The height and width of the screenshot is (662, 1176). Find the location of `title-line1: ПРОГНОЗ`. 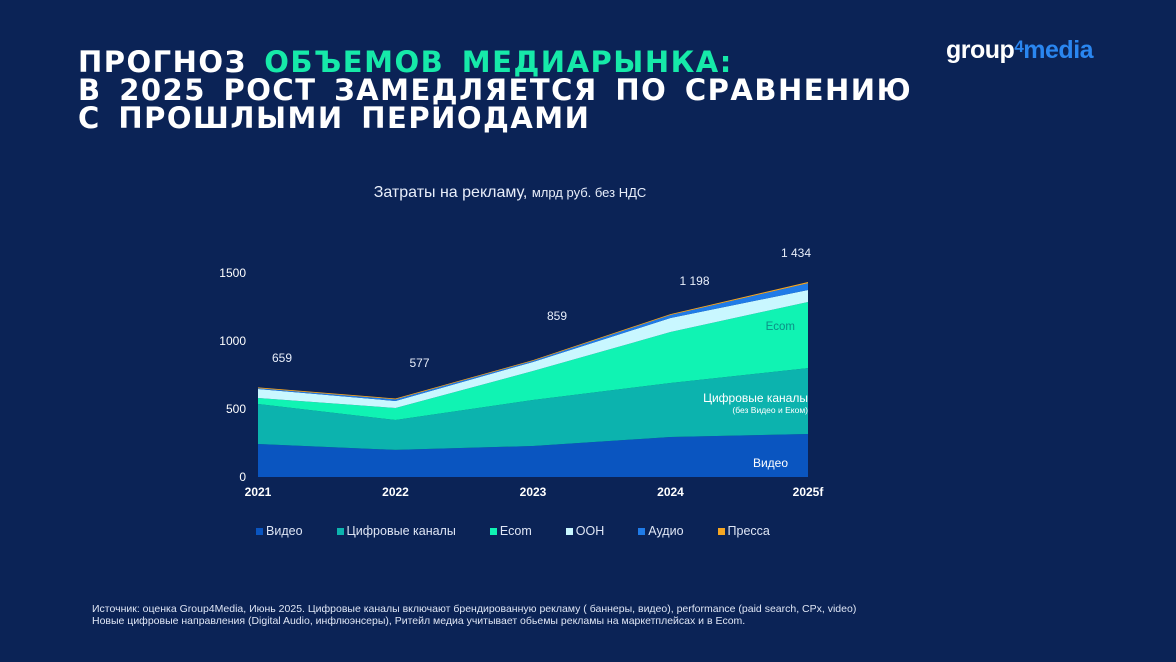

title-line1: ПРОГНОЗ is located at coordinates (171, 62).